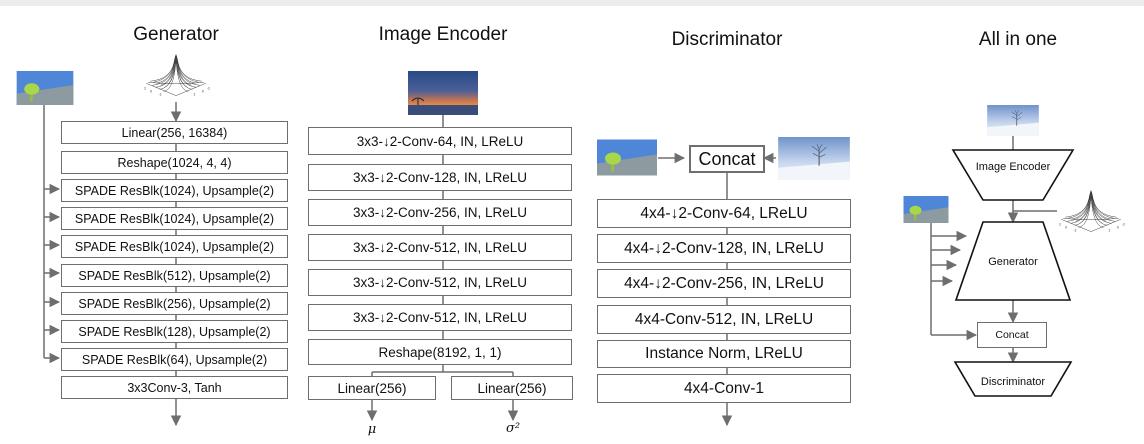 The image size is (1144, 444). I want to click on dis-layer-1: 4x4-↓2-Conv-64, LReLU, so click(724, 213).